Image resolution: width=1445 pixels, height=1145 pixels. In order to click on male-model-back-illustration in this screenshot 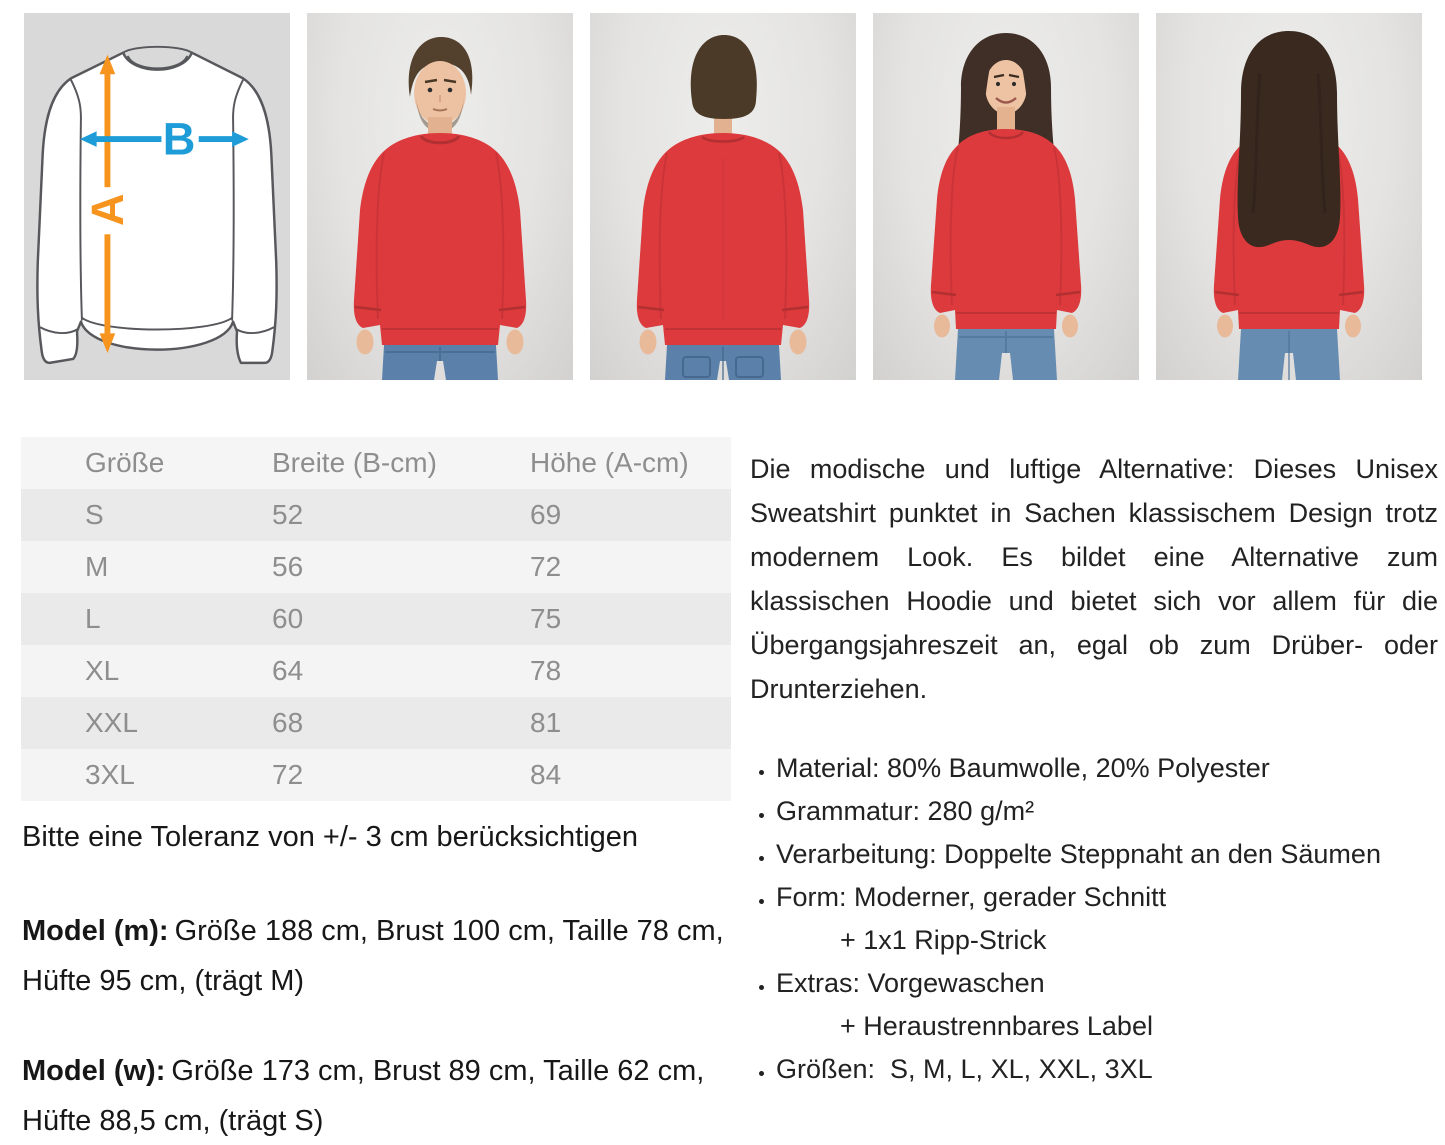, I will do `click(723, 207)`.